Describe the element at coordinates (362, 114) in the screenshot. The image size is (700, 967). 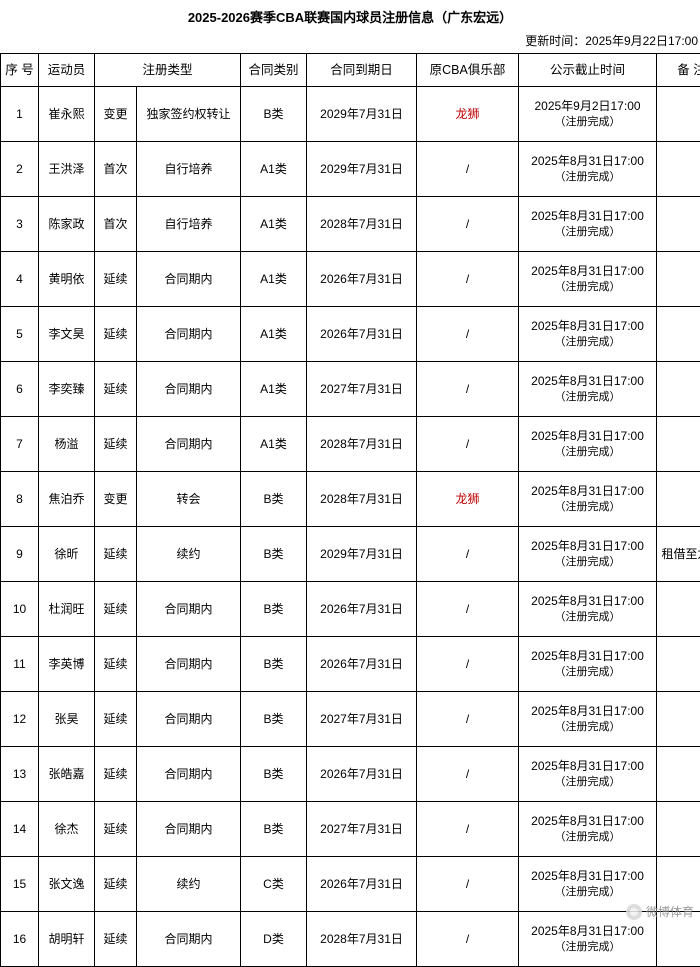
I see `cell-contract-expiry: 2029年7月31日` at that location.